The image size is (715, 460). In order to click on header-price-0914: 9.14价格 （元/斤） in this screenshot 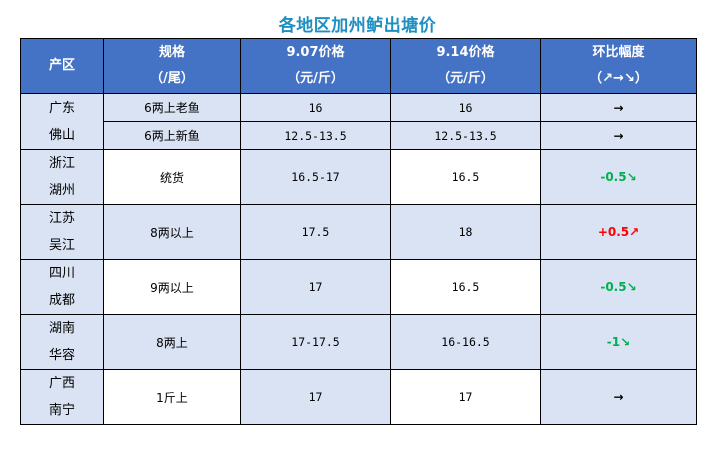, I will do `click(465, 66)`.